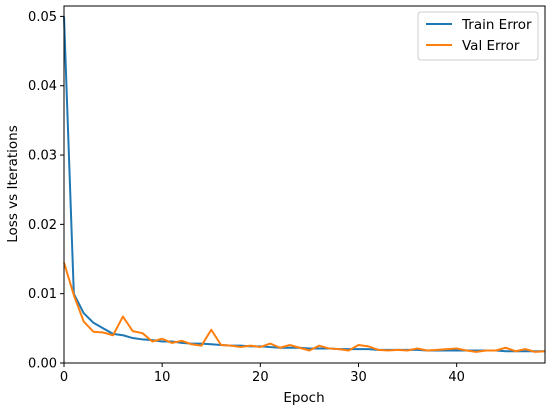 This screenshot has width=550, height=410. What do you see at coordinates (456, 377) in the screenshot?
I see `x-tick-label: 40` at bounding box center [456, 377].